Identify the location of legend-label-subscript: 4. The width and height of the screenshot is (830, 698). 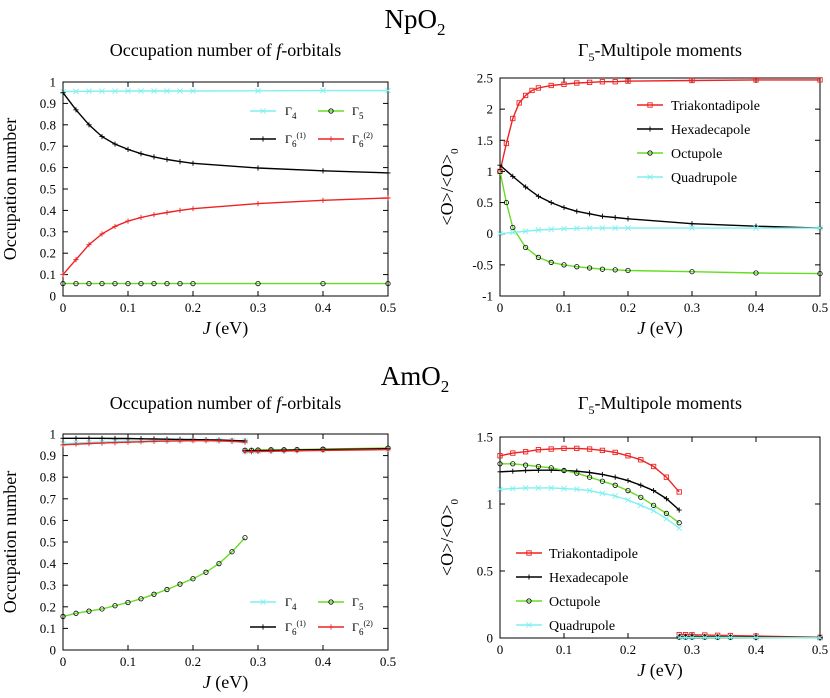
(294, 116).